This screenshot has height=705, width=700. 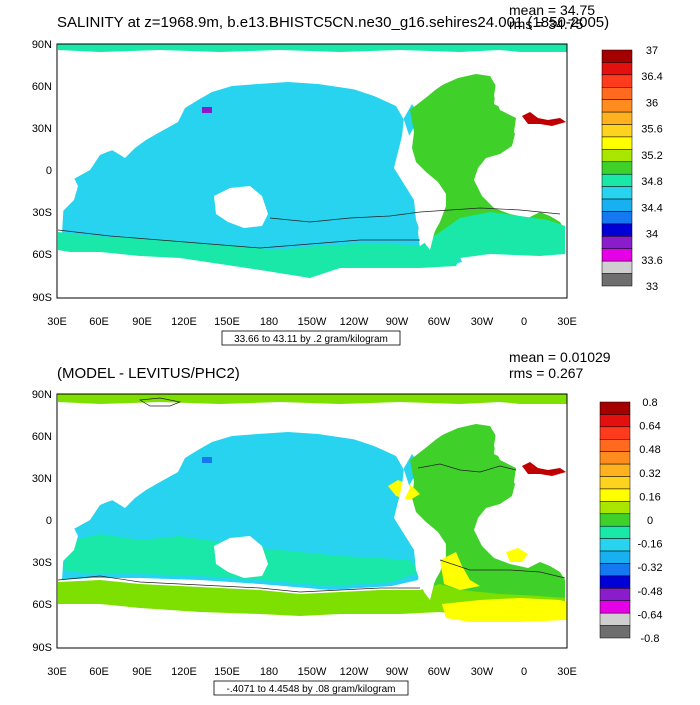 What do you see at coordinates (99, 672) in the screenshot?
I see `lon-tick-label: 60E` at bounding box center [99, 672].